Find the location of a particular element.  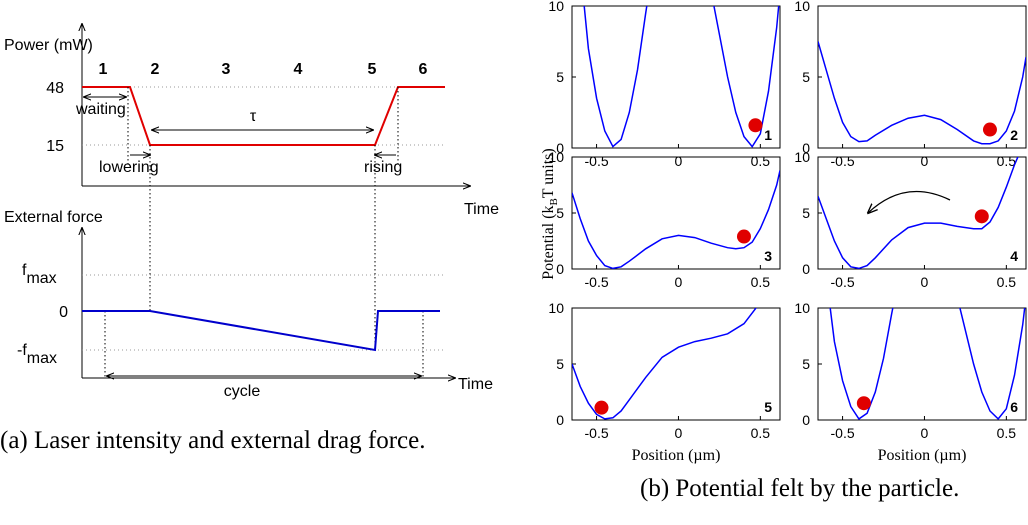

potential-plot: -0.5 0 0.5 0 5 10 3 is located at coordinates (664, 219).